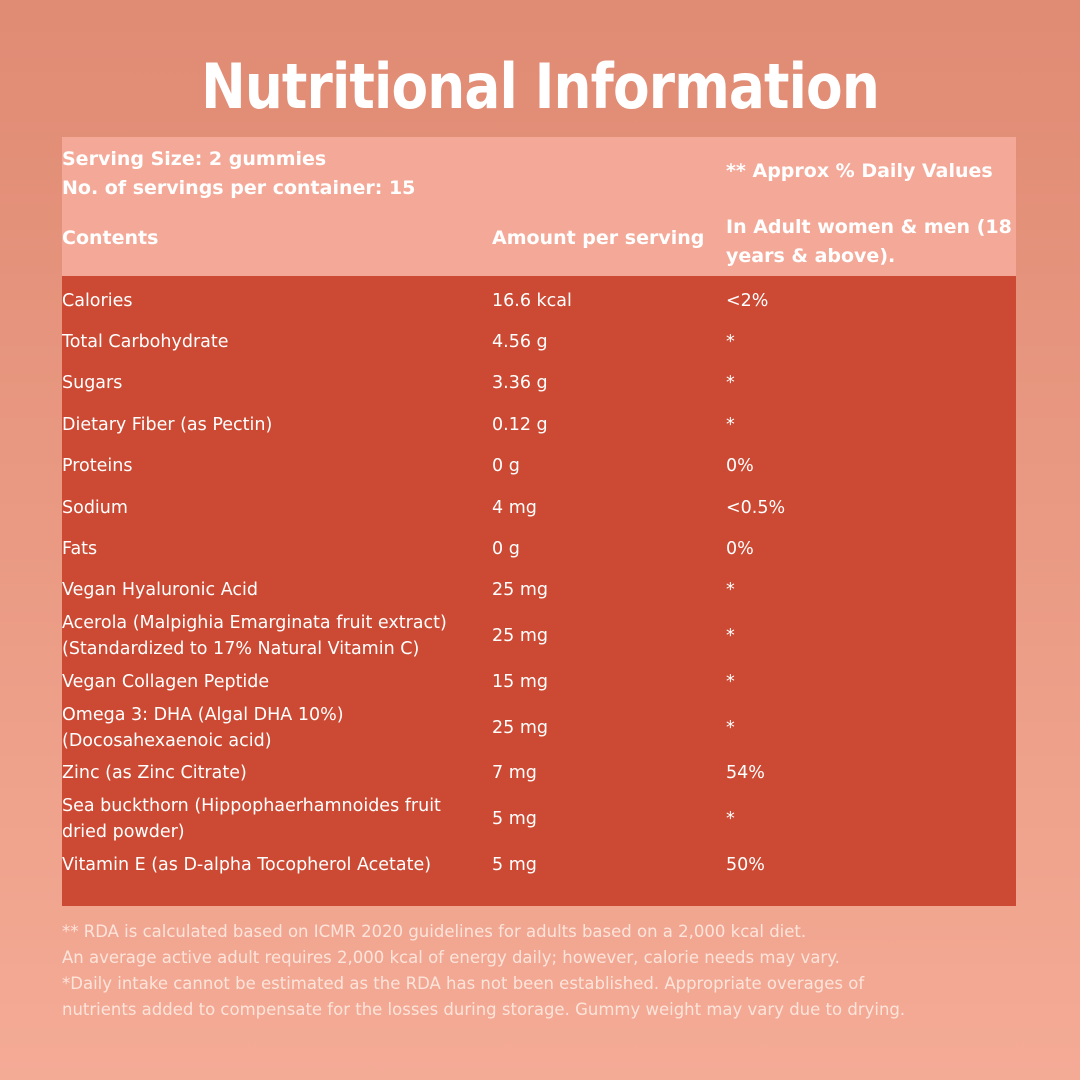  I want to click on column-header-amount: Amount per serving, so click(598, 238).